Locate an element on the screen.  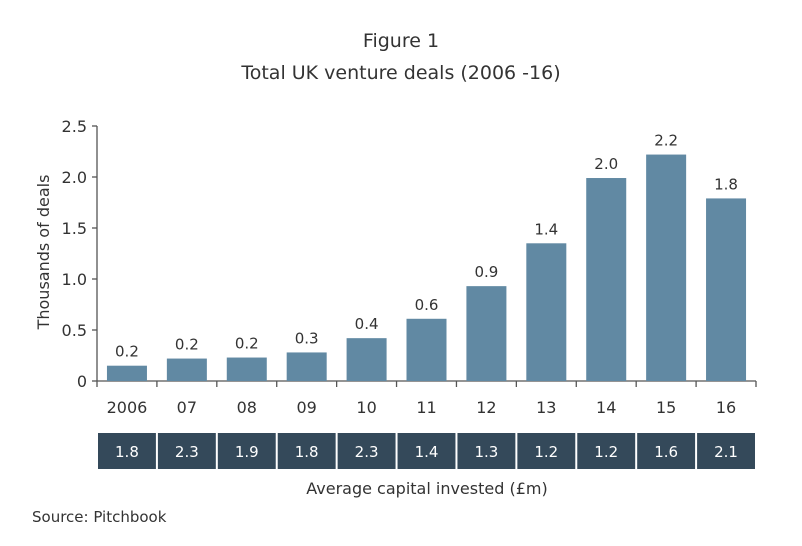
bar-value-label: 0.3 is located at coordinates (307, 338).